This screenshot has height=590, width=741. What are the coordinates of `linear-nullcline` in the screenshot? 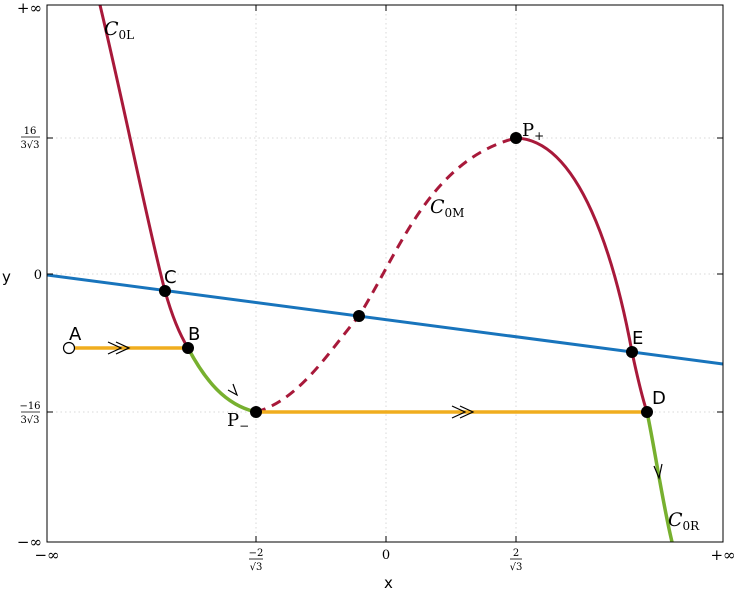 It's located at (385, 319).